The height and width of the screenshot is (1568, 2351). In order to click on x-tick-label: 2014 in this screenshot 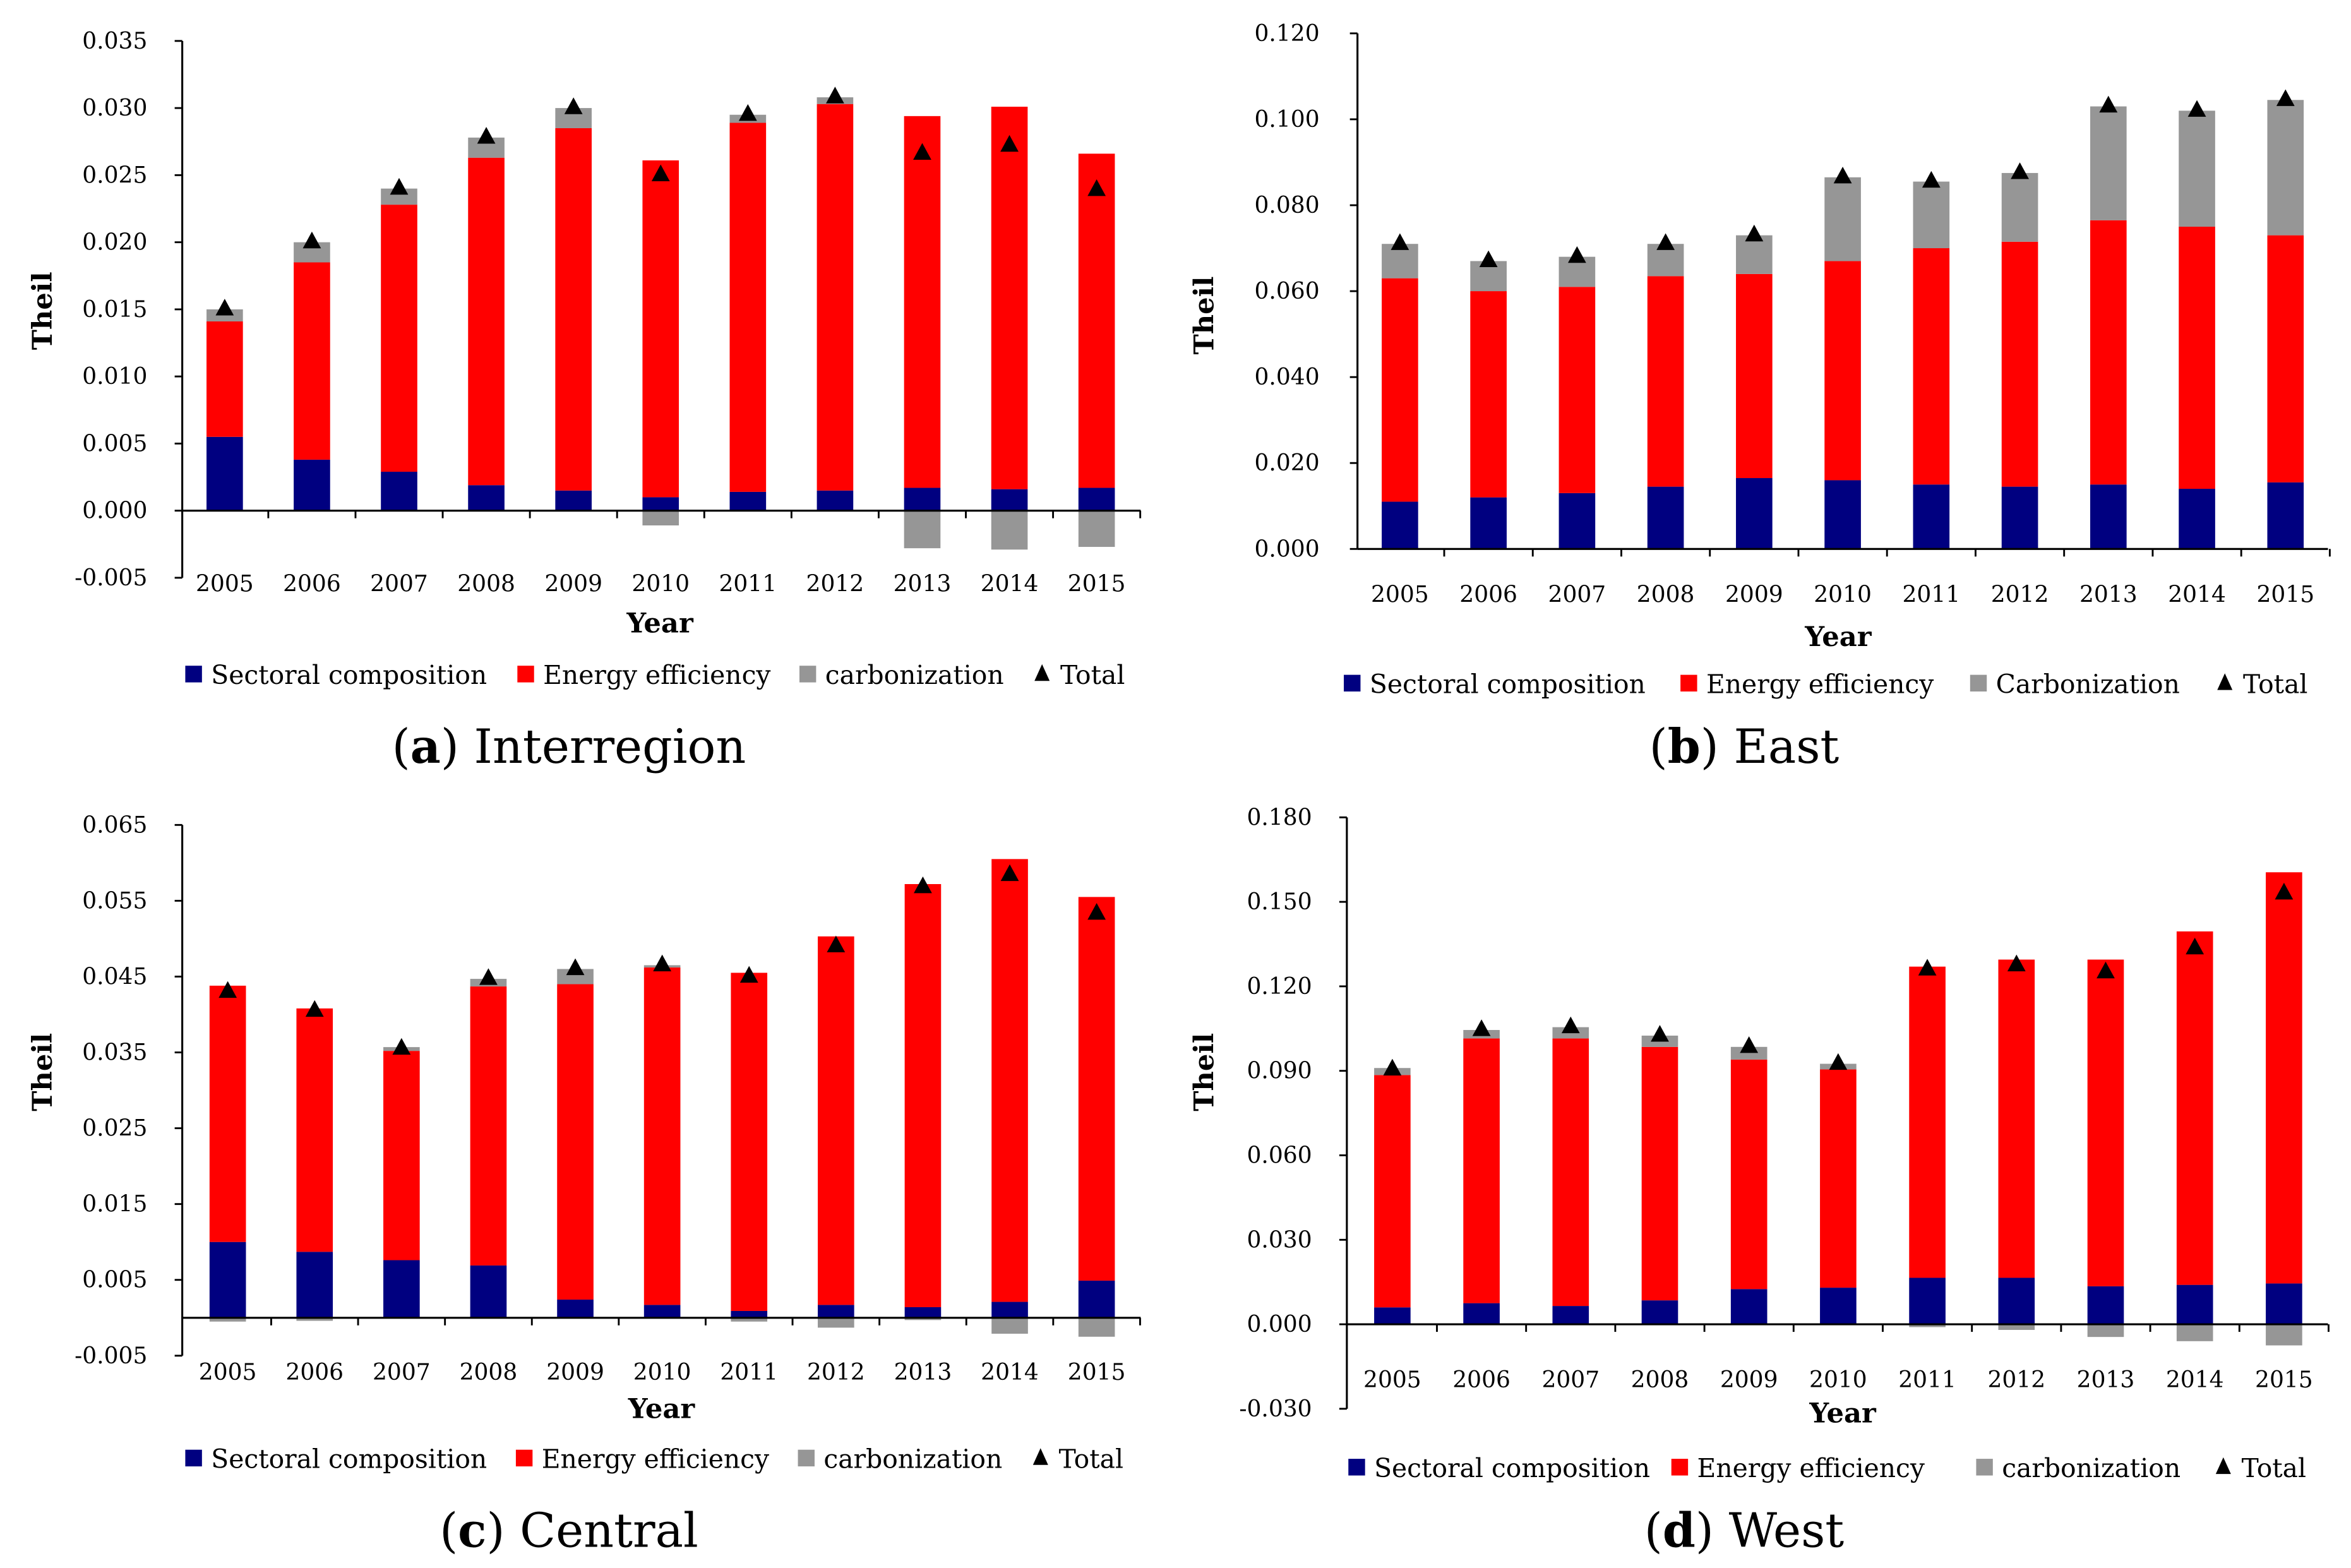, I will do `click(1010, 585)`.